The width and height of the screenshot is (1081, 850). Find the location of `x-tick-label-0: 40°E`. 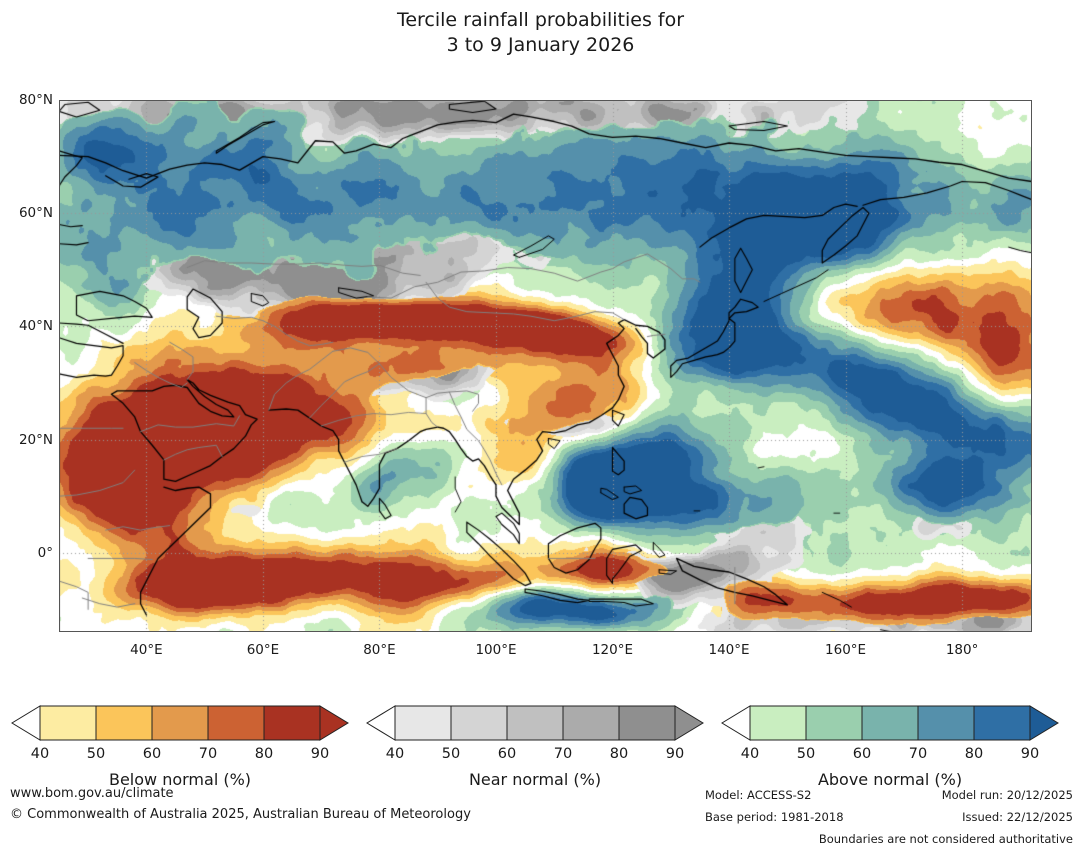

x-tick-label-0: 40°E is located at coordinates (146, 650).